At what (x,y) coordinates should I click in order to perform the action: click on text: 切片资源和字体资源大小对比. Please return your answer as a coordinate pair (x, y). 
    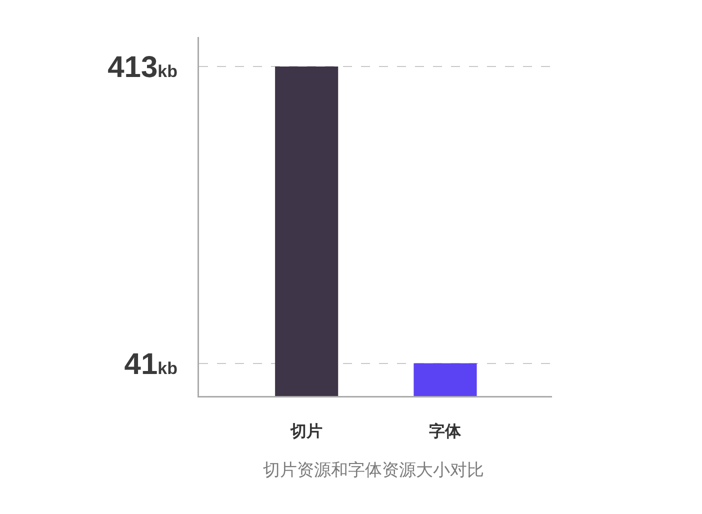
    Looking at the image, I should click on (373, 470).